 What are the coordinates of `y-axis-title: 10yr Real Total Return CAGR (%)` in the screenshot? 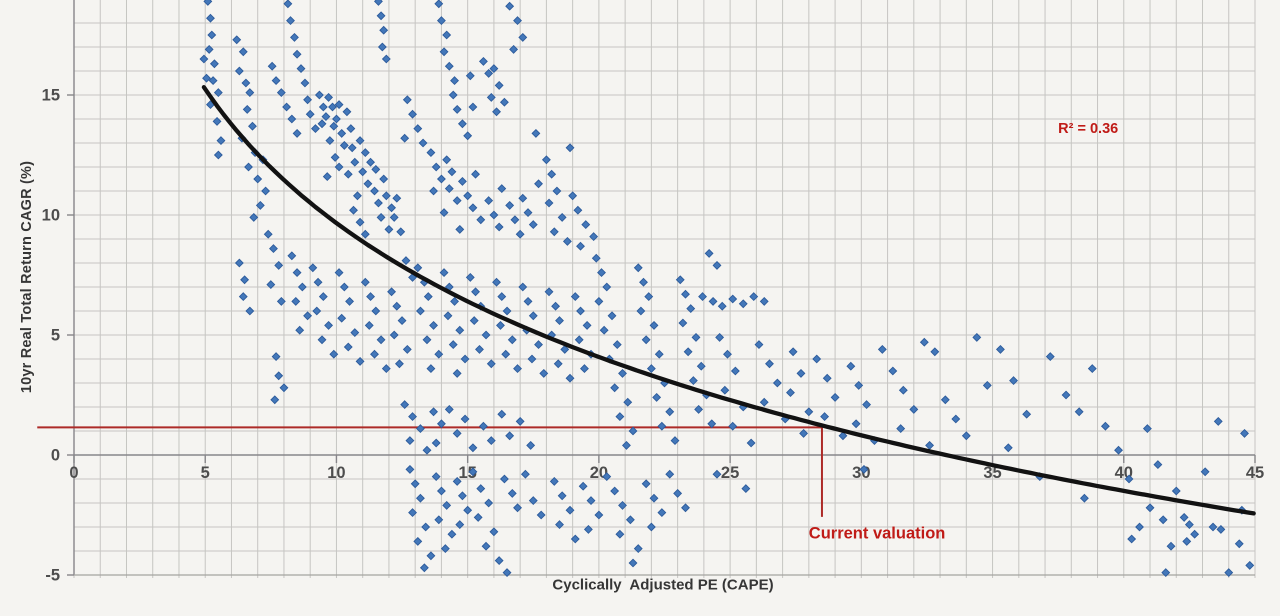 It's located at (27, 277).